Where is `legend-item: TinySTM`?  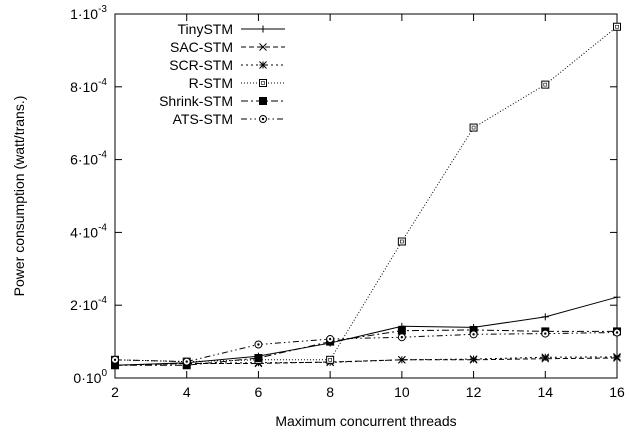 legend-item: TinySTM is located at coordinates (231, 29).